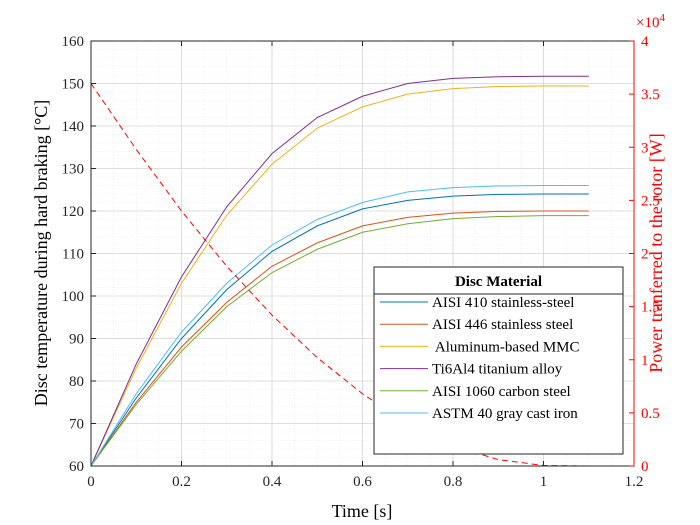 This screenshot has height=525, width=700. Describe the element at coordinates (650, 21) in the screenshot. I see `y2-axis-multiplier: ×10⁴` at that location.